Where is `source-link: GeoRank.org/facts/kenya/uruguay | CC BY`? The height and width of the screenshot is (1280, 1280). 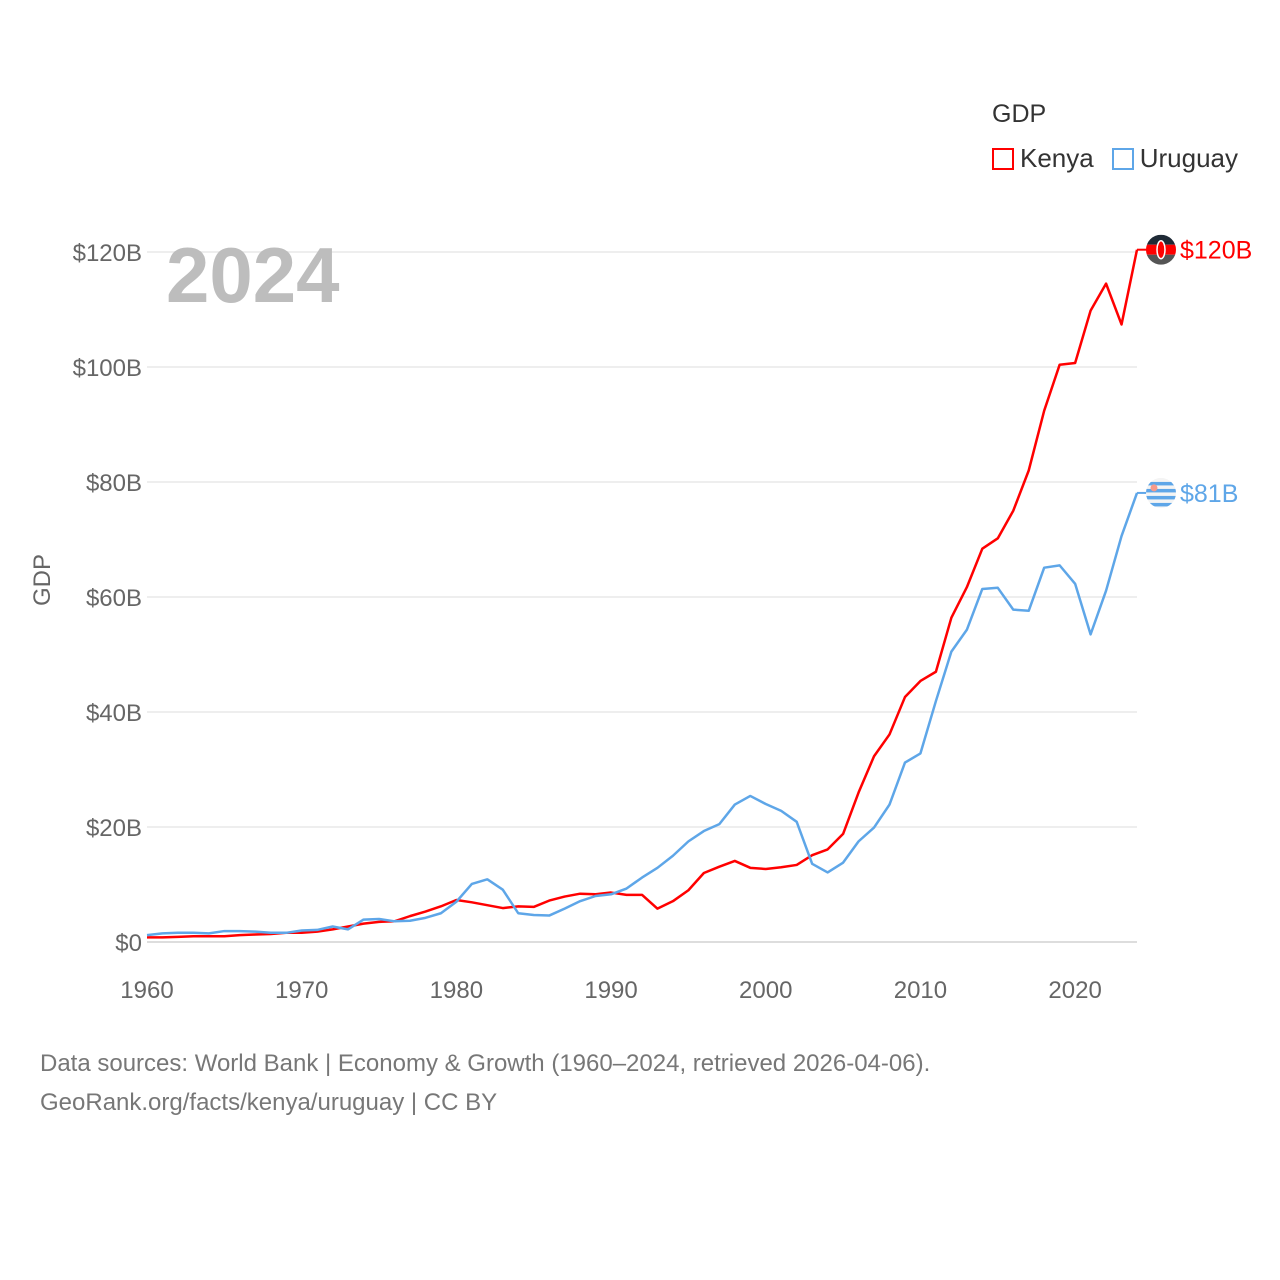 source-link: GeoRank.org/facts/kenya/uruguay | CC BY is located at coordinates (269, 1102).